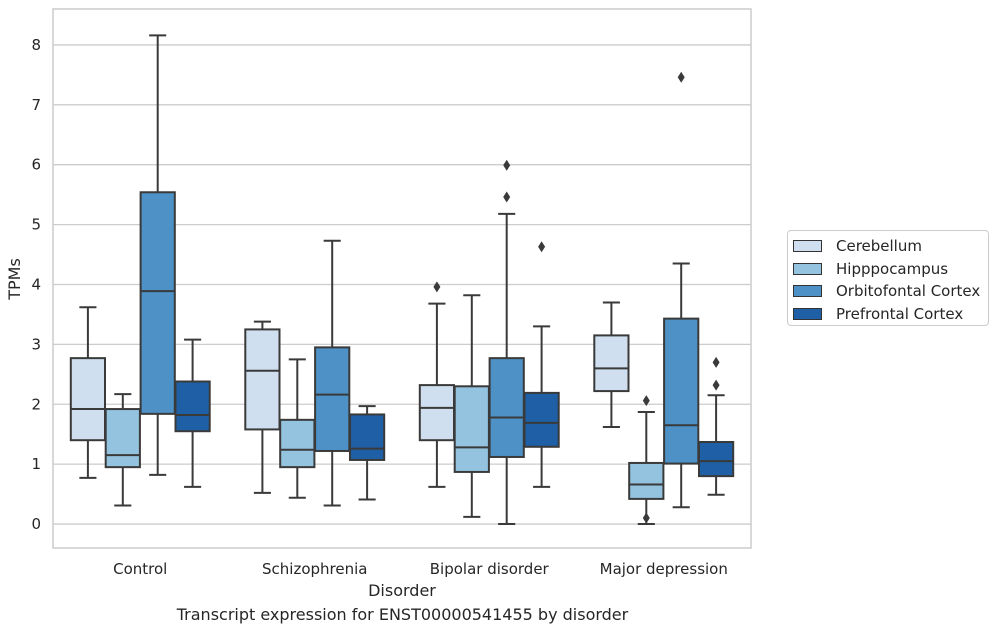  I want to click on x-tick-label-3: Major depression, so click(664, 569).